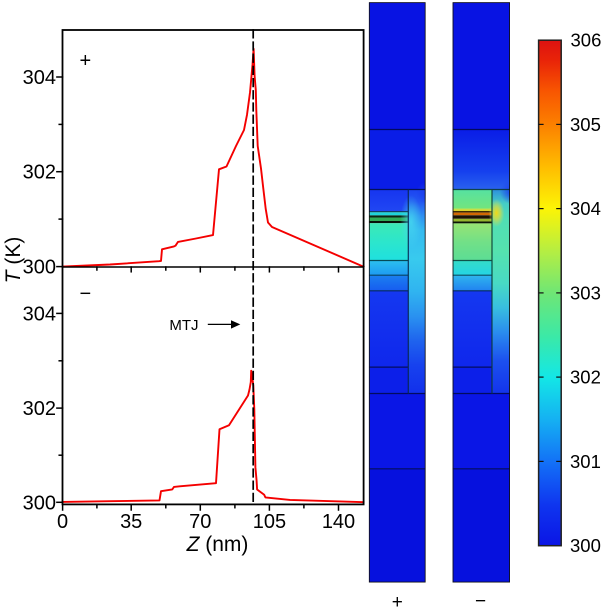 This screenshot has height=608, width=605. I want to click on svg-text: 305, so click(585, 124).